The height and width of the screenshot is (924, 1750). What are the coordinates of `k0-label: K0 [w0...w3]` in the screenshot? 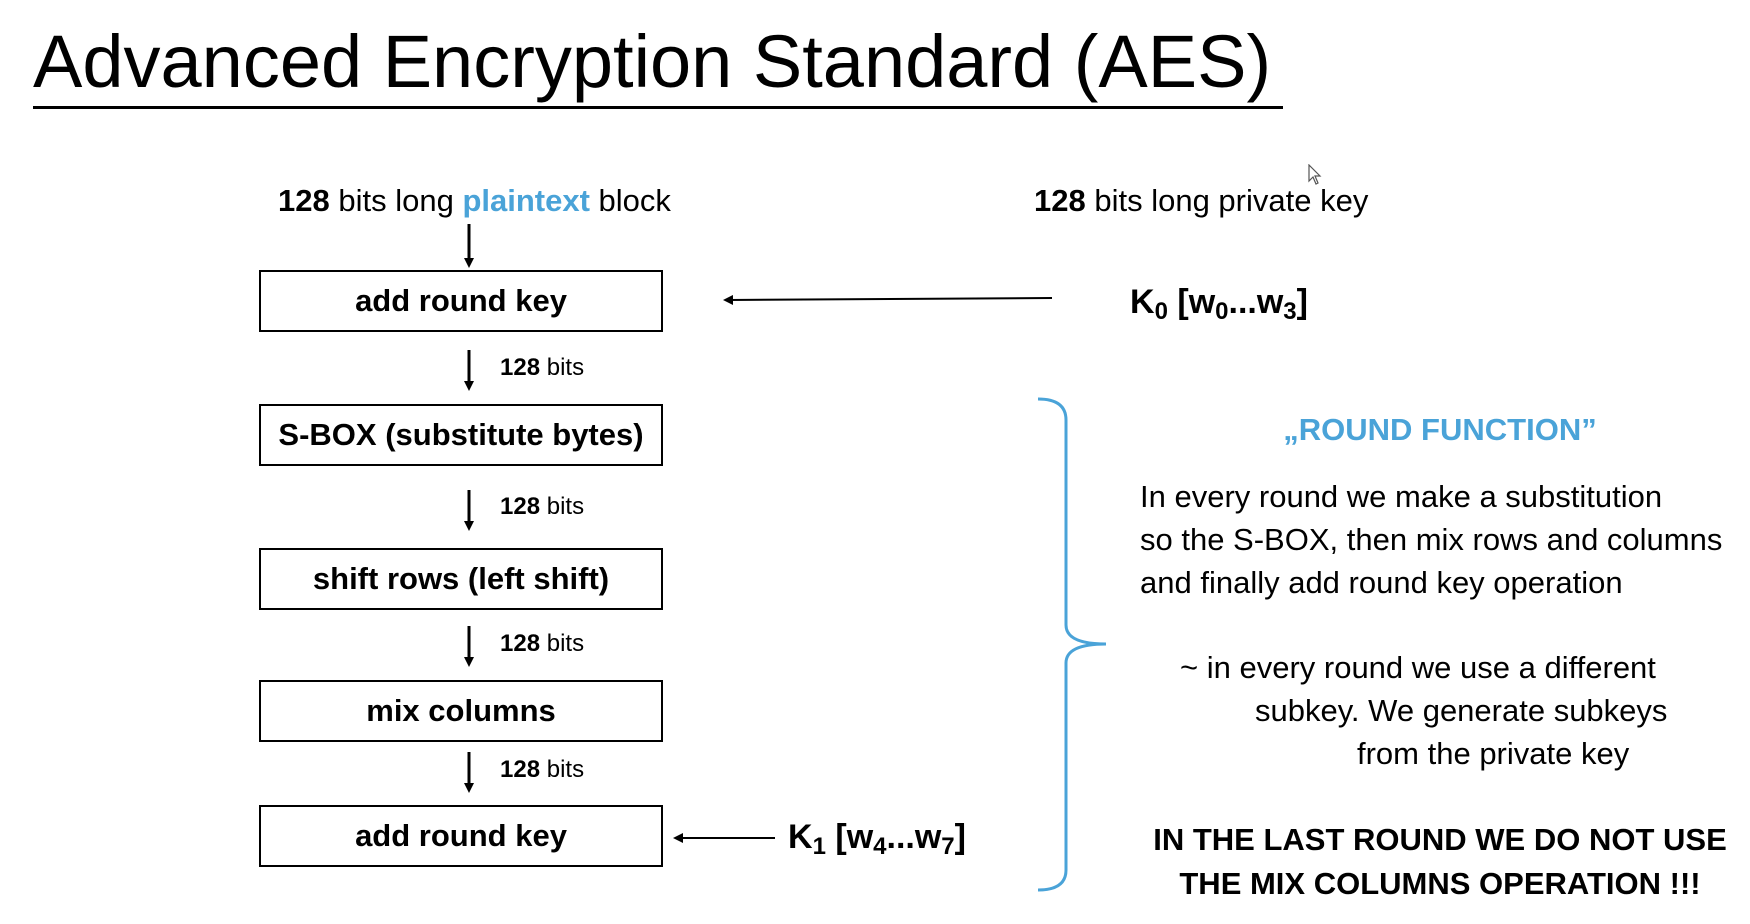 It's located at (1219, 304).